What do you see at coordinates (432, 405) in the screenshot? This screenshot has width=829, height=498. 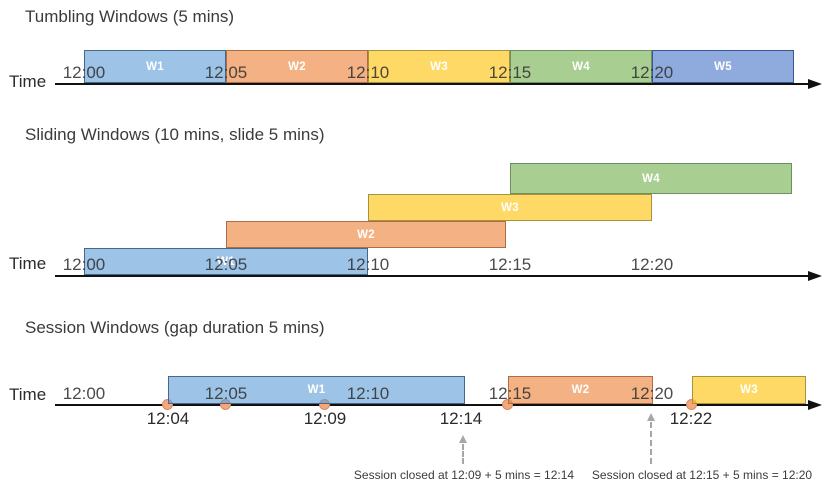 I see `session-time-axis` at bounding box center [432, 405].